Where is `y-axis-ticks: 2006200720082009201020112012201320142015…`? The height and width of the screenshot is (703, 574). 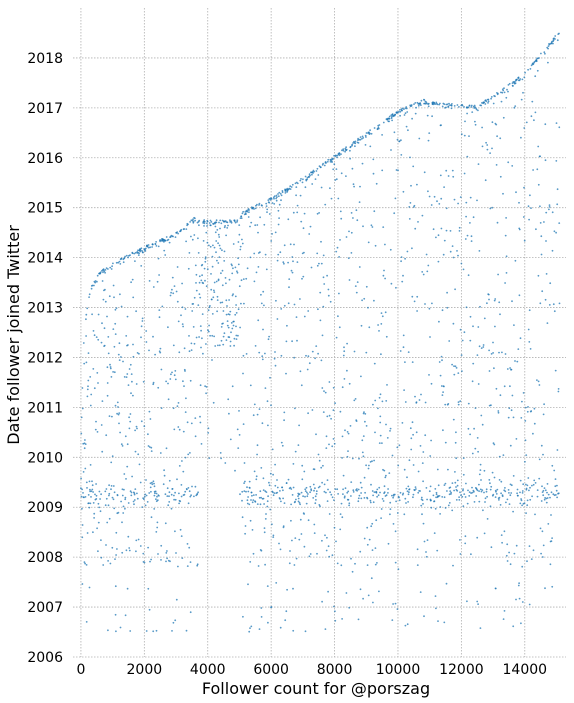 y-axis-ticks: 2006200720082009201020112012201320142015… is located at coordinates (45, 358).